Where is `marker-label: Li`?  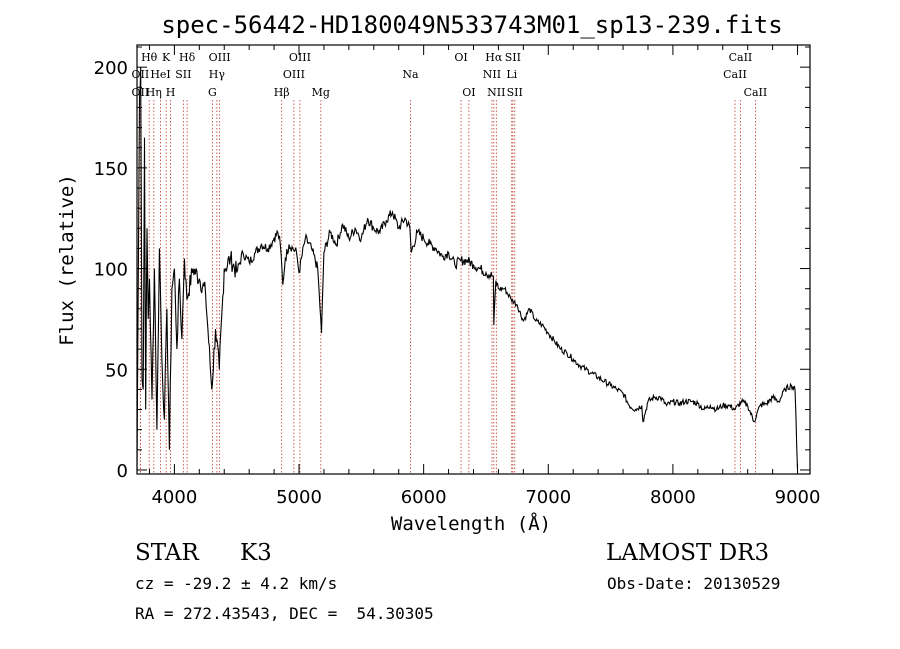 marker-label: Li is located at coordinates (511, 74).